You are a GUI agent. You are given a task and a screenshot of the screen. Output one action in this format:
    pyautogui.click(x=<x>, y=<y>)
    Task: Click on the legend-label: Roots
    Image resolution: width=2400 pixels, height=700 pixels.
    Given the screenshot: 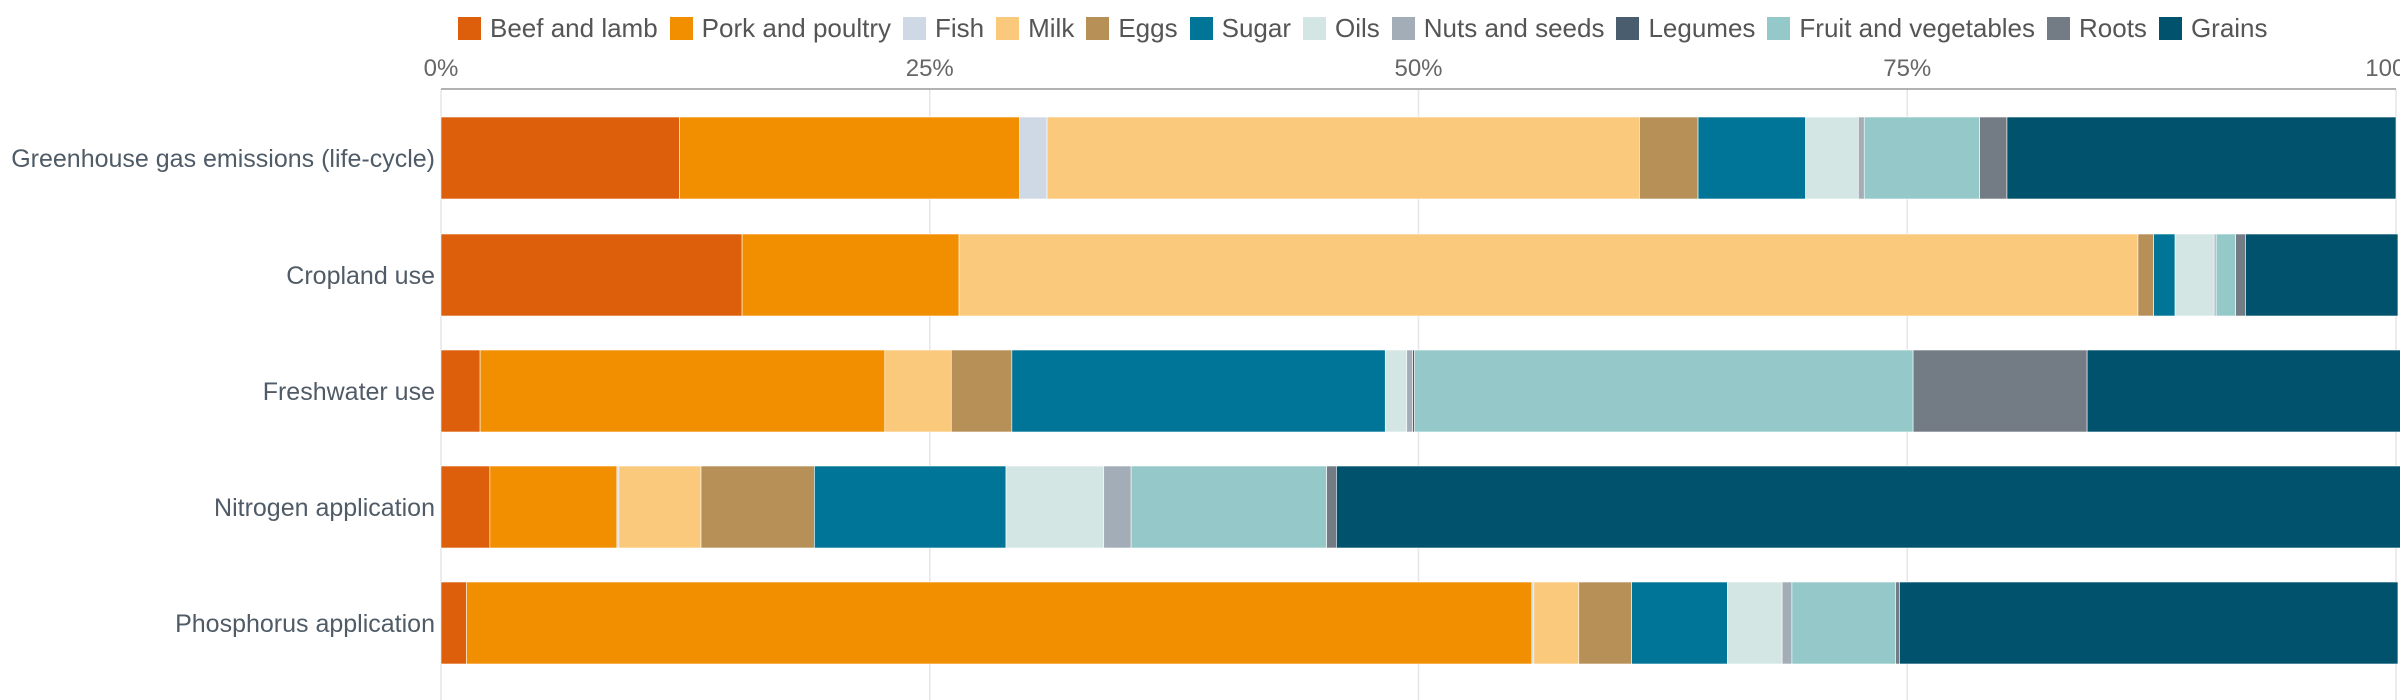 What is the action you would take?
    pyautogui.click(x=2113, y=27)
    